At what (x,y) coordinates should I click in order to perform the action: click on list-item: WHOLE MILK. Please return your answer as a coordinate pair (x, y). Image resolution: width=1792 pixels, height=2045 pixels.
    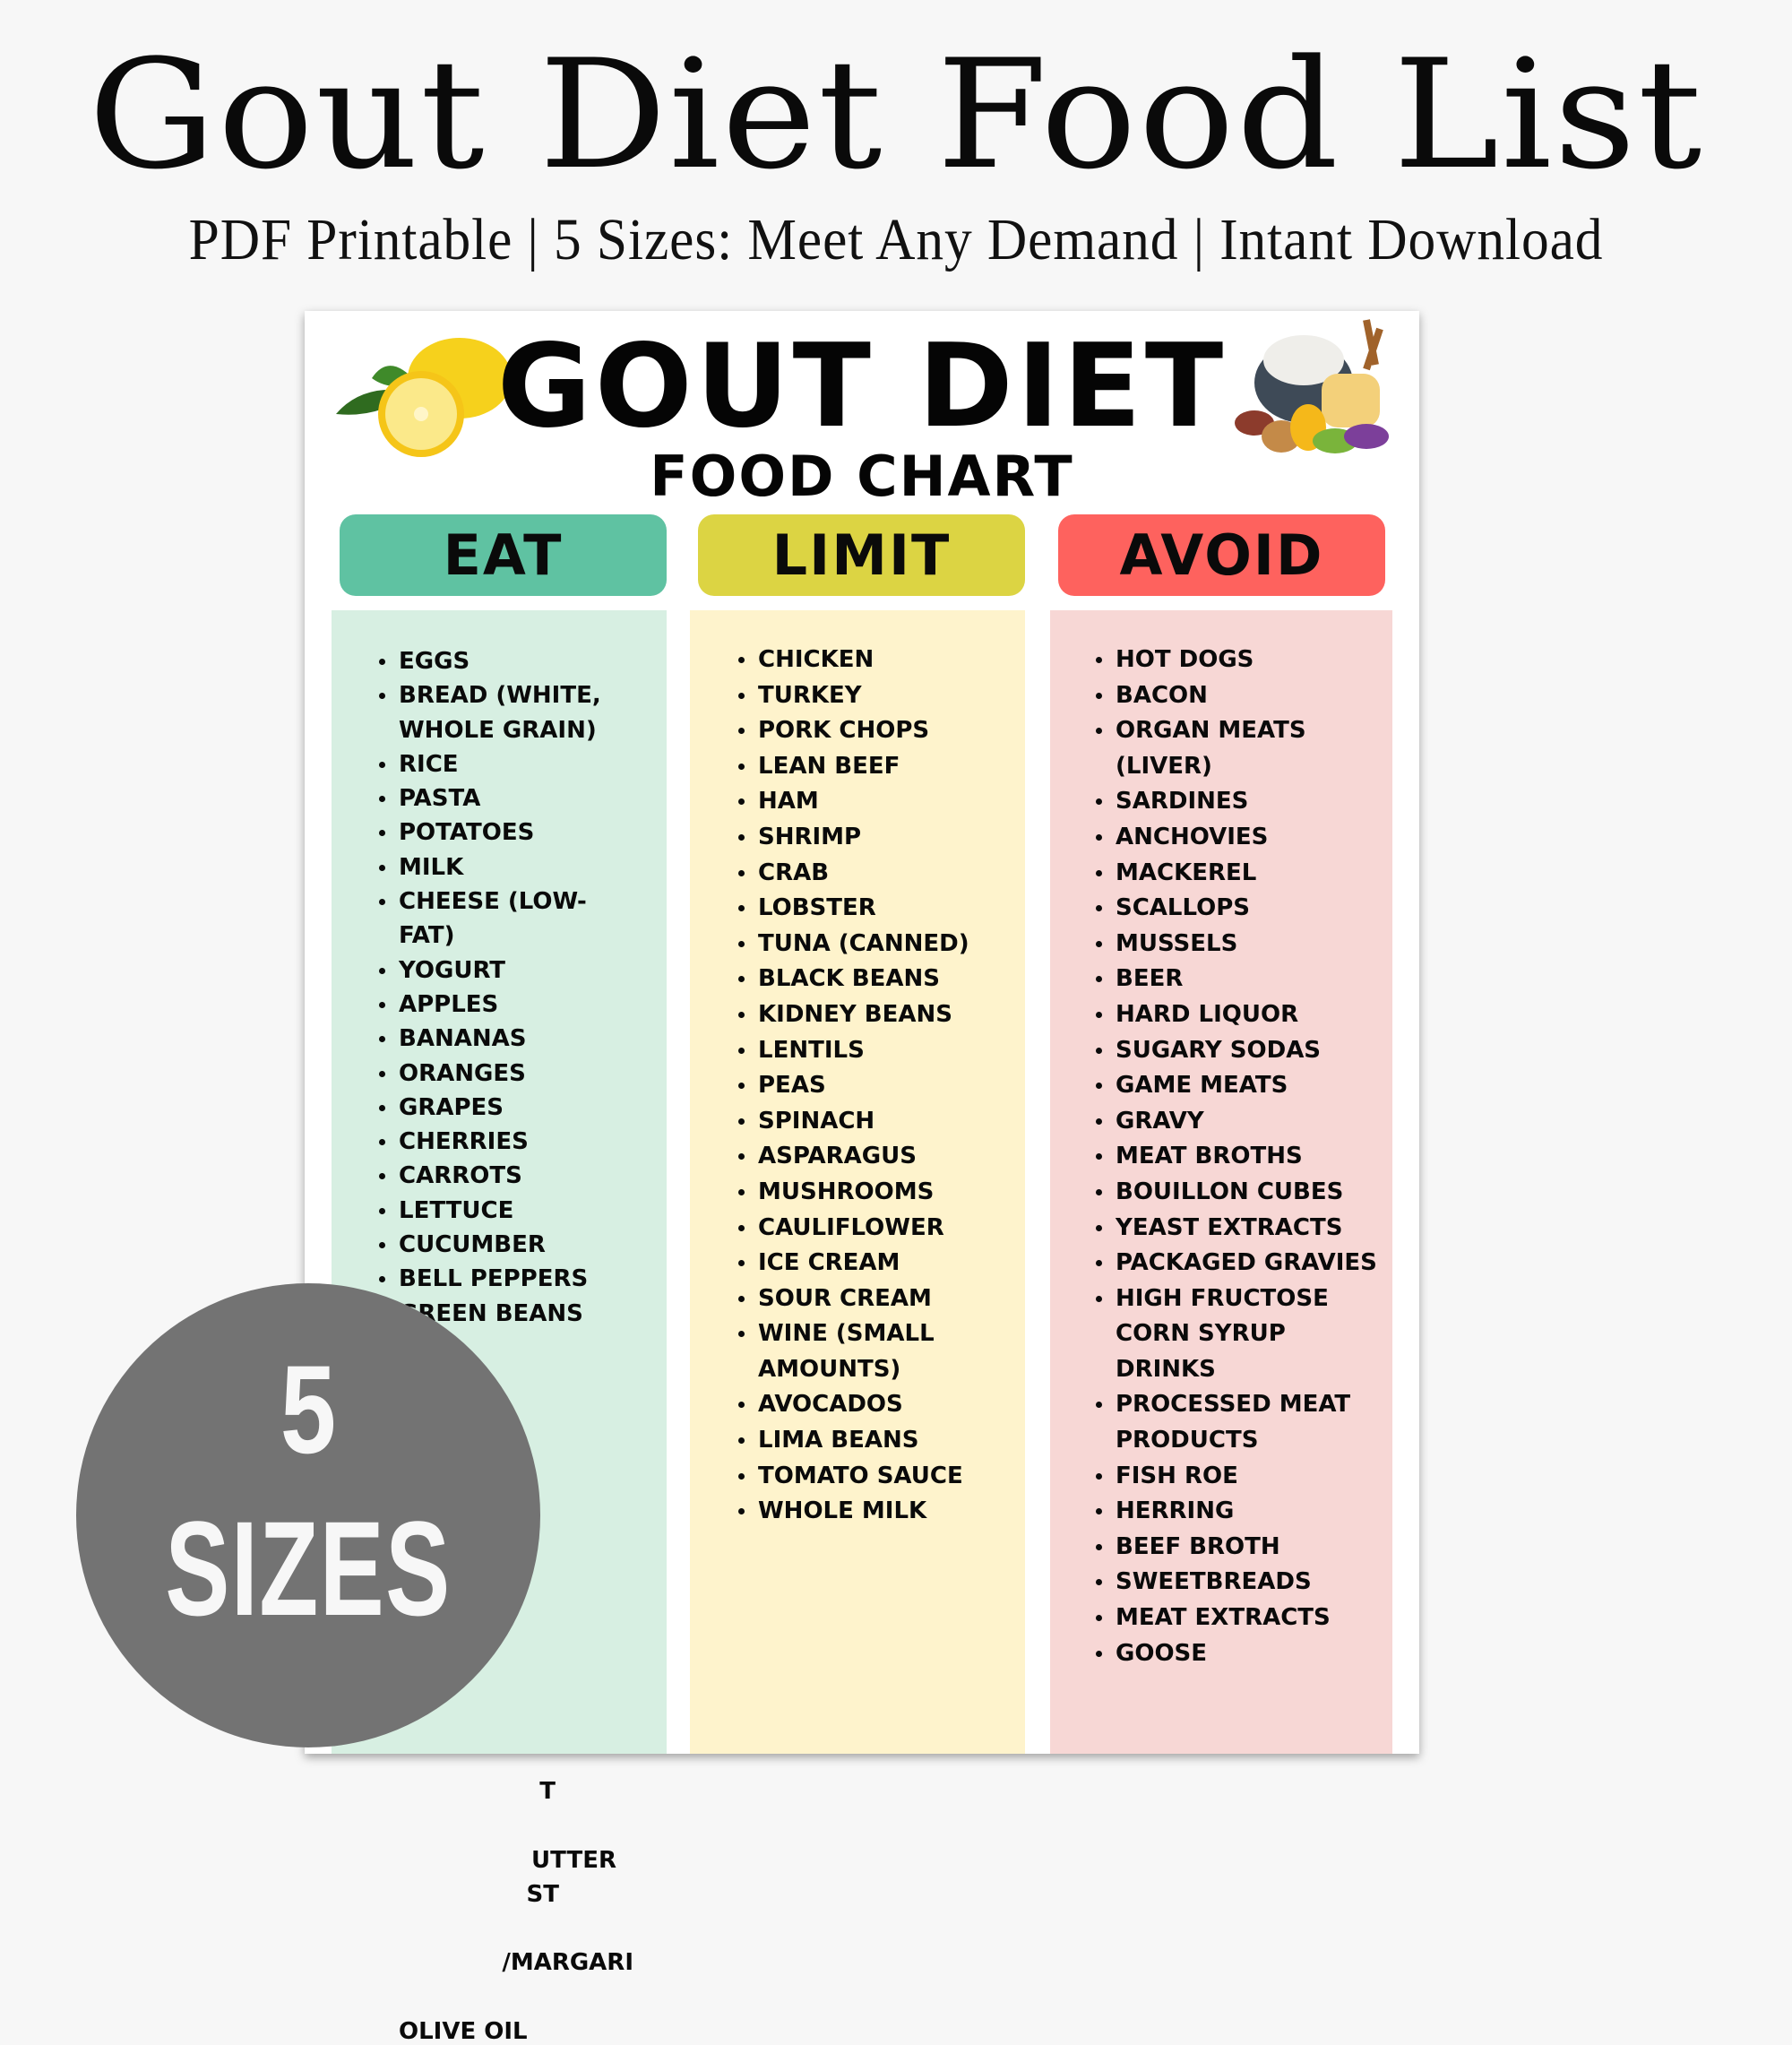
    Looking at the image, I should click on (854, 1512).